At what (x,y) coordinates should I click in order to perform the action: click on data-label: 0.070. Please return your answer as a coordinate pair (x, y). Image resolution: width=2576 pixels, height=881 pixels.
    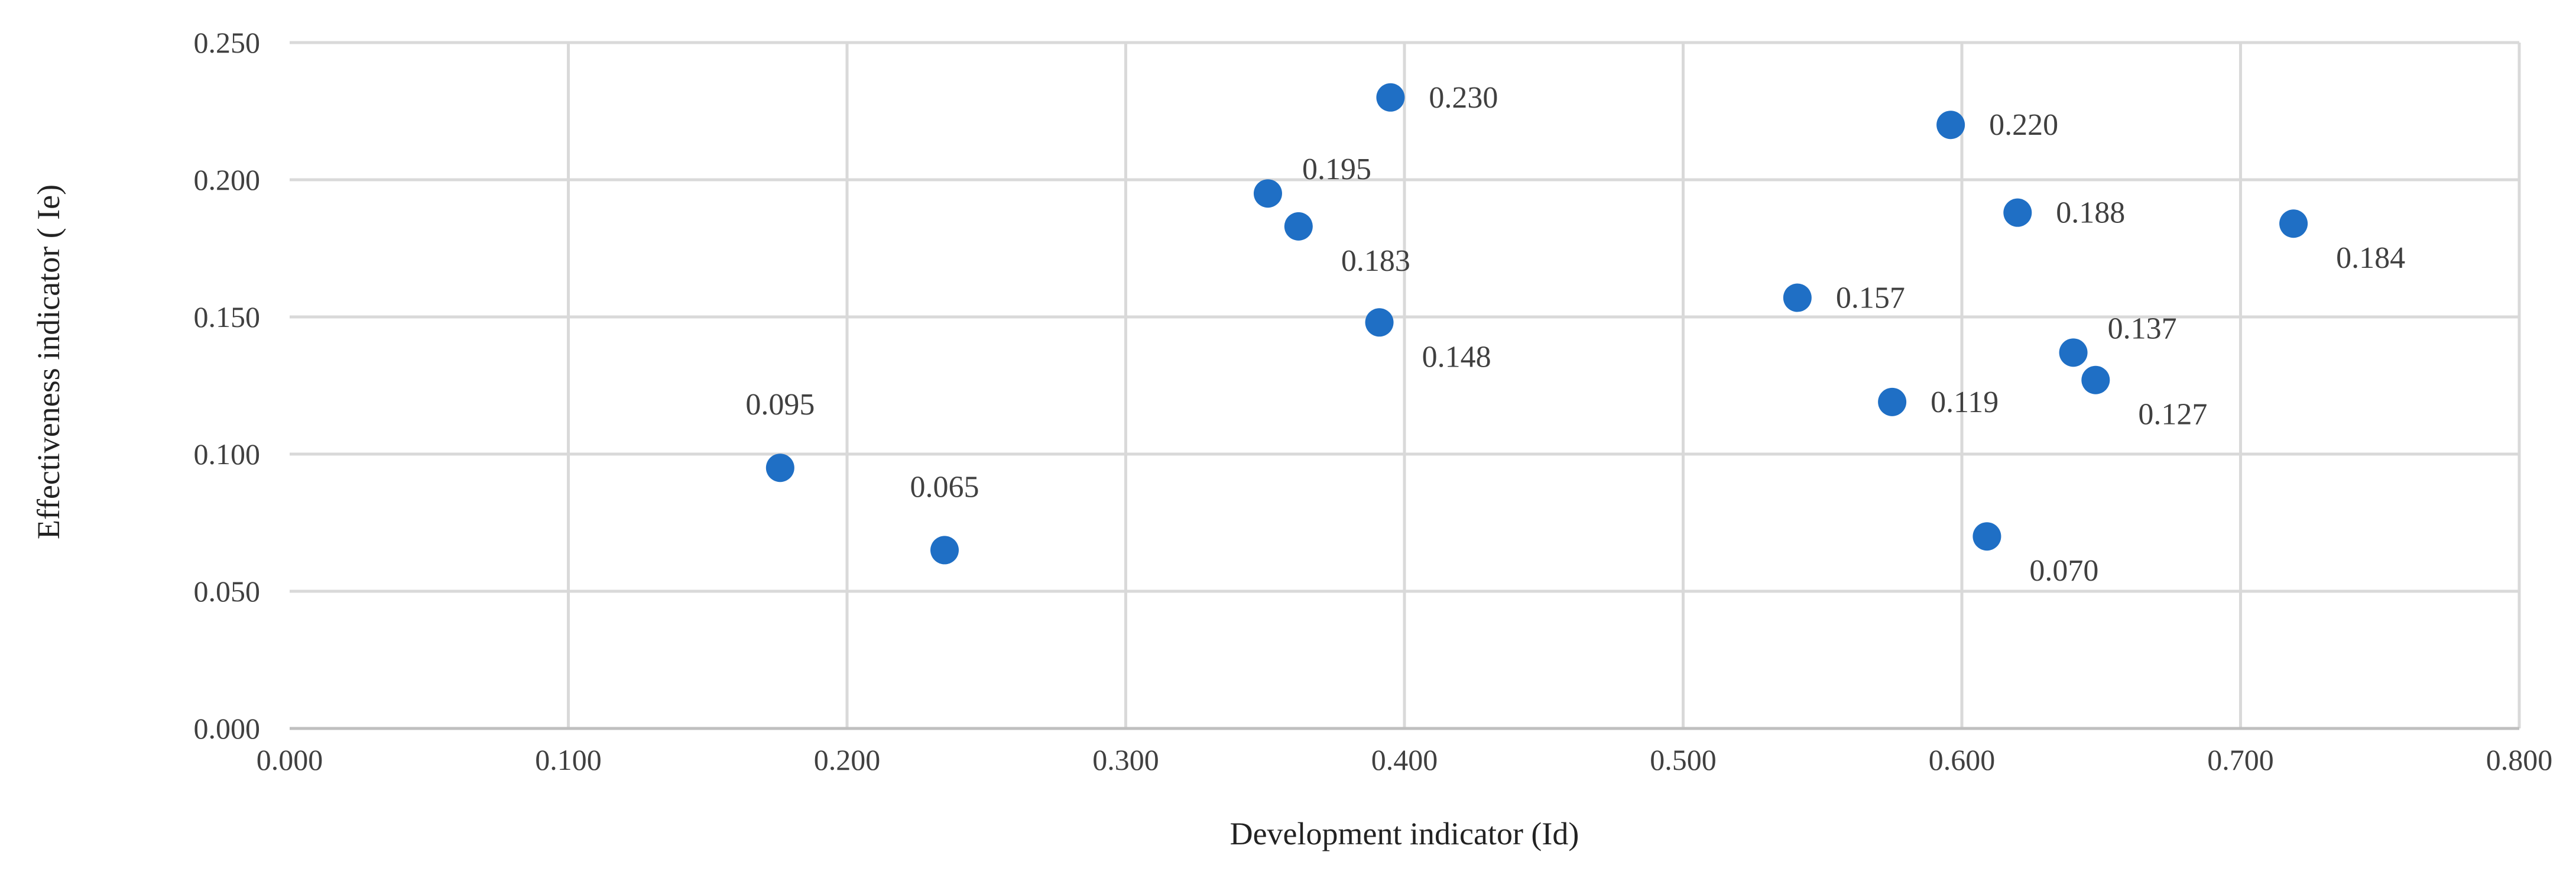
    Looking at the image, I should click on (2063, 571).